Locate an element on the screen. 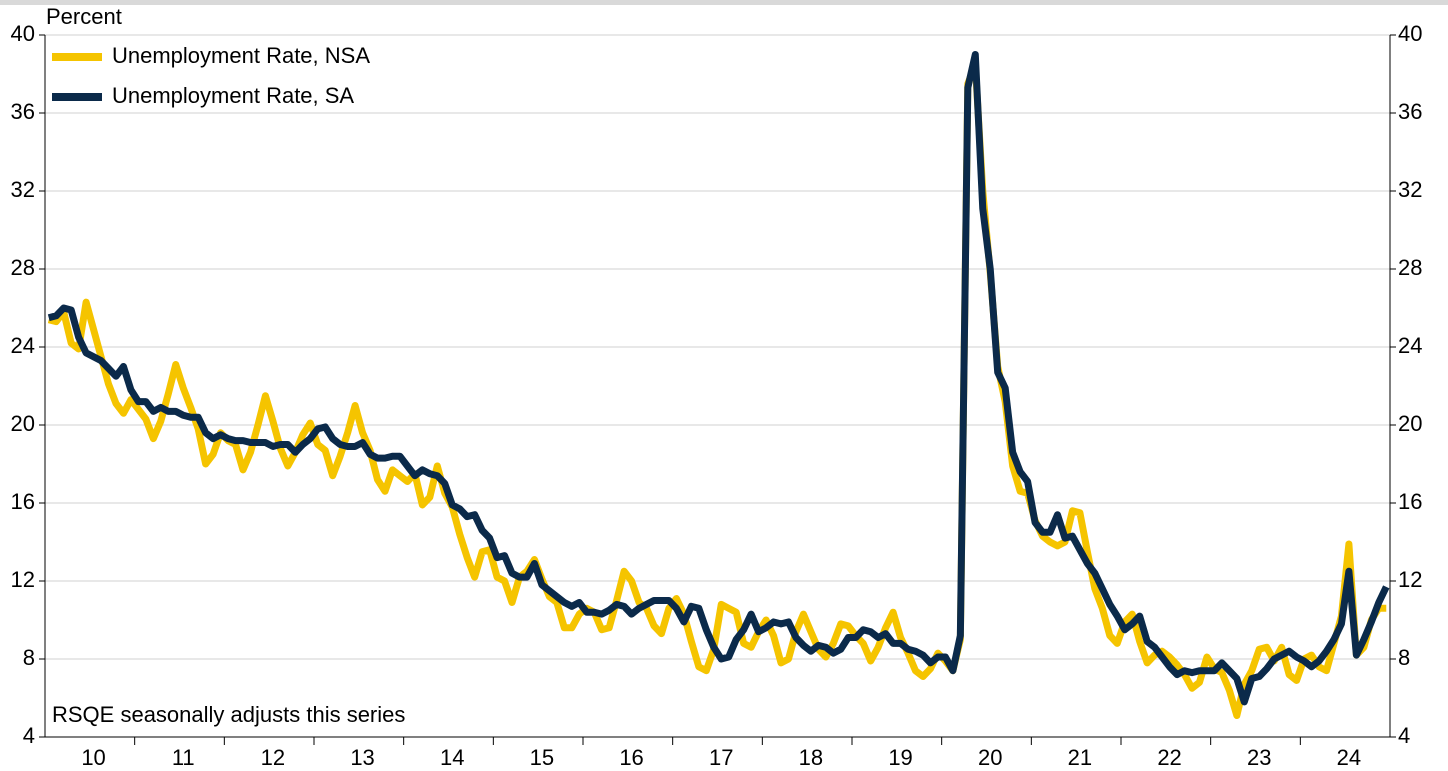 This screenshot has height=771, width=1448. y-tick-label: 24 is located at coordinates (23, 345).